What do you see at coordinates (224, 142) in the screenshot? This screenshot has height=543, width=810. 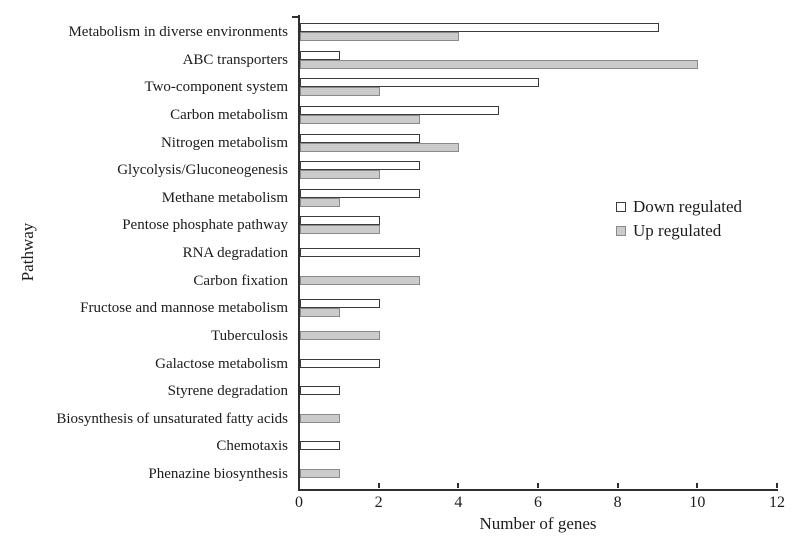 I see `category-label: Nitrogen metabolism` at bounding box center [224, 142].